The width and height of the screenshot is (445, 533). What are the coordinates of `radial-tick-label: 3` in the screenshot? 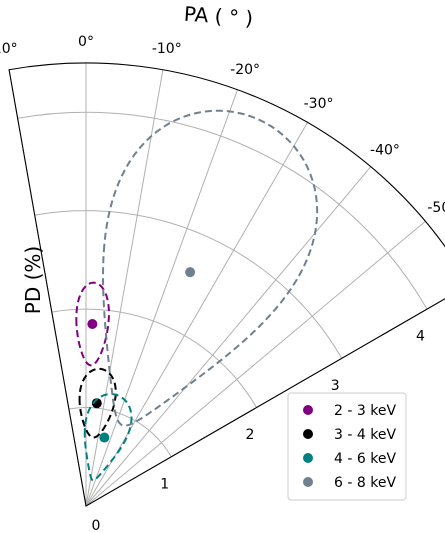 It's located at (335, 386).